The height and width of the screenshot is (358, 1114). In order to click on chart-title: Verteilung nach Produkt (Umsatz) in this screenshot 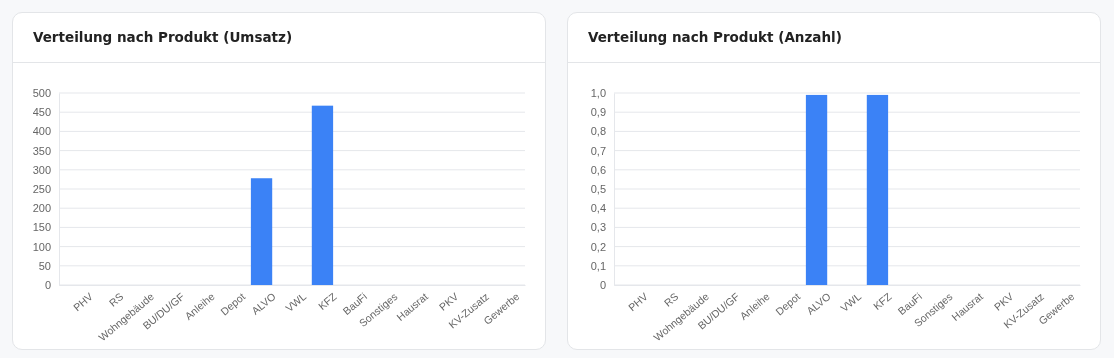, I will do `click(279, 38)`.